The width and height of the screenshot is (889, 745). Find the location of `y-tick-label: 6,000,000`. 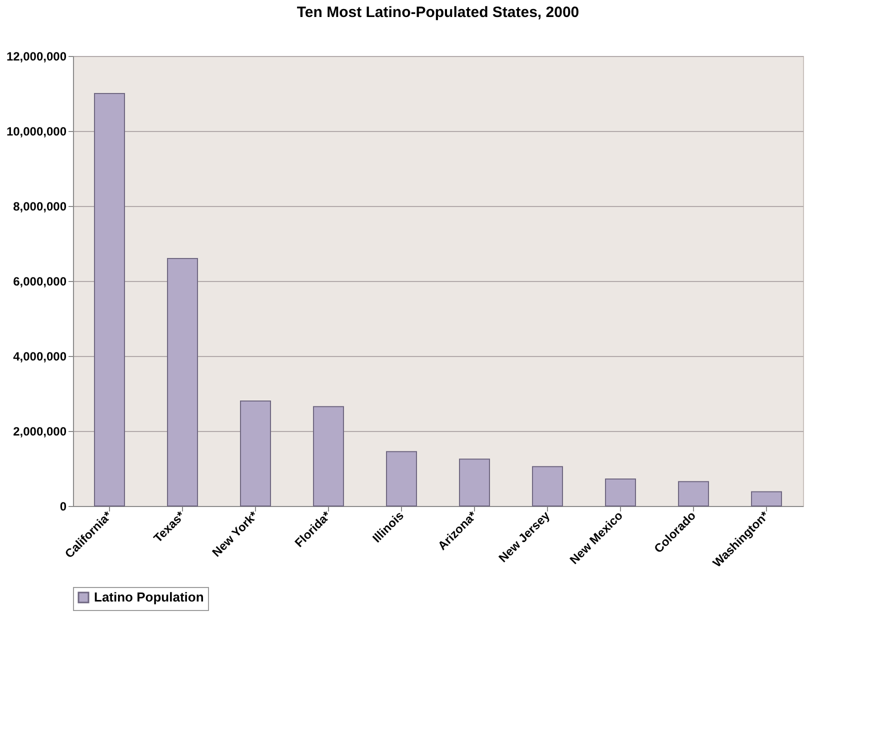

y-tick-label: 6,000,000 is located at coordinates (40, 281).